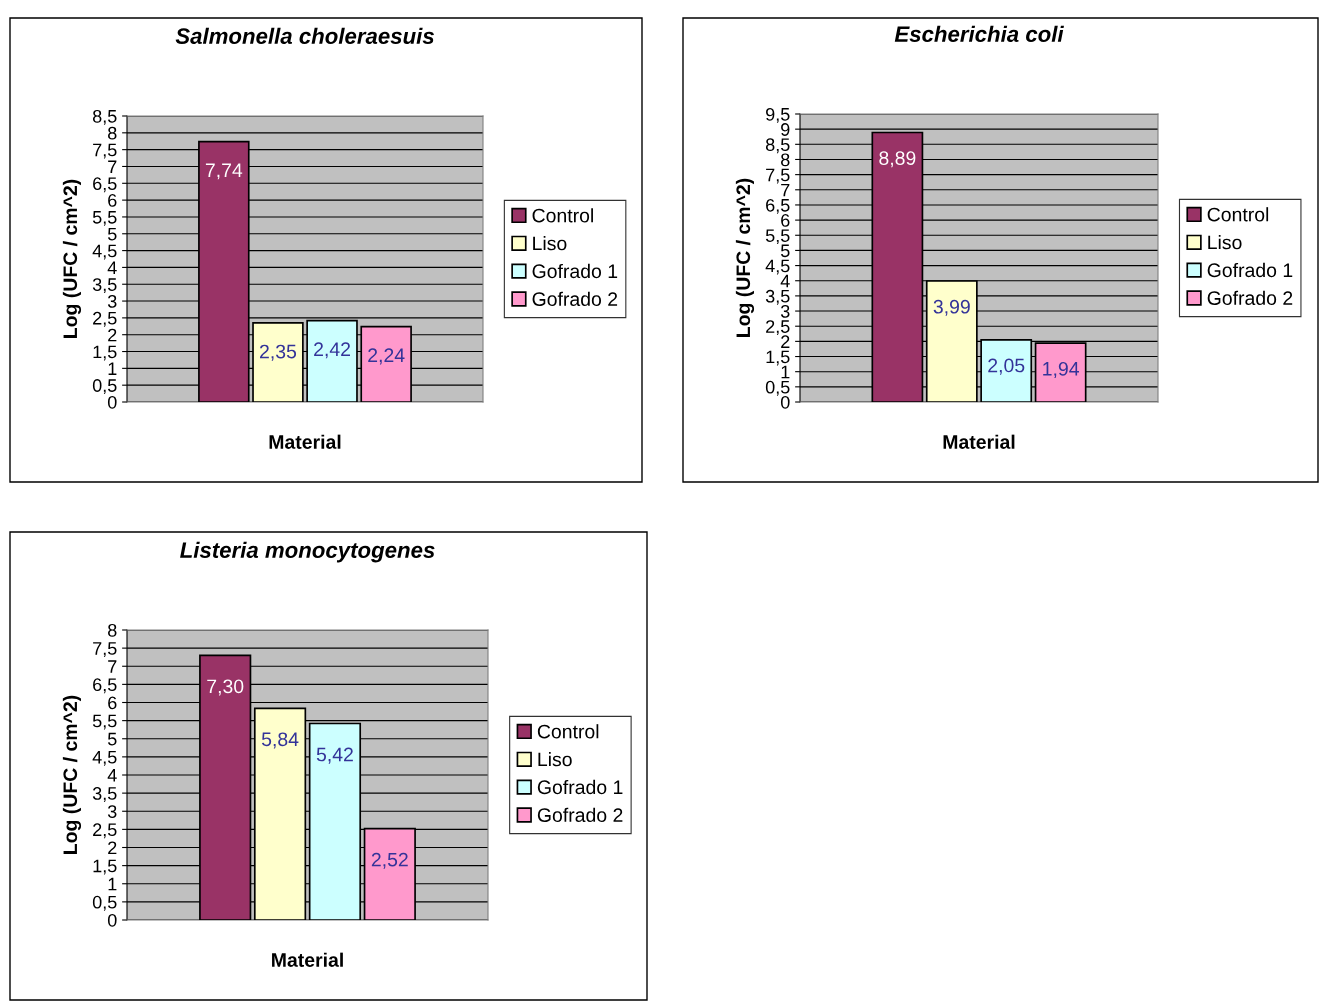 This screenshot has width=1325, height=1003. What do you see at coordinates (778, 115) in the screenshot?
I see `y-tick-label: 9,5` at bounding box center [778, 115].